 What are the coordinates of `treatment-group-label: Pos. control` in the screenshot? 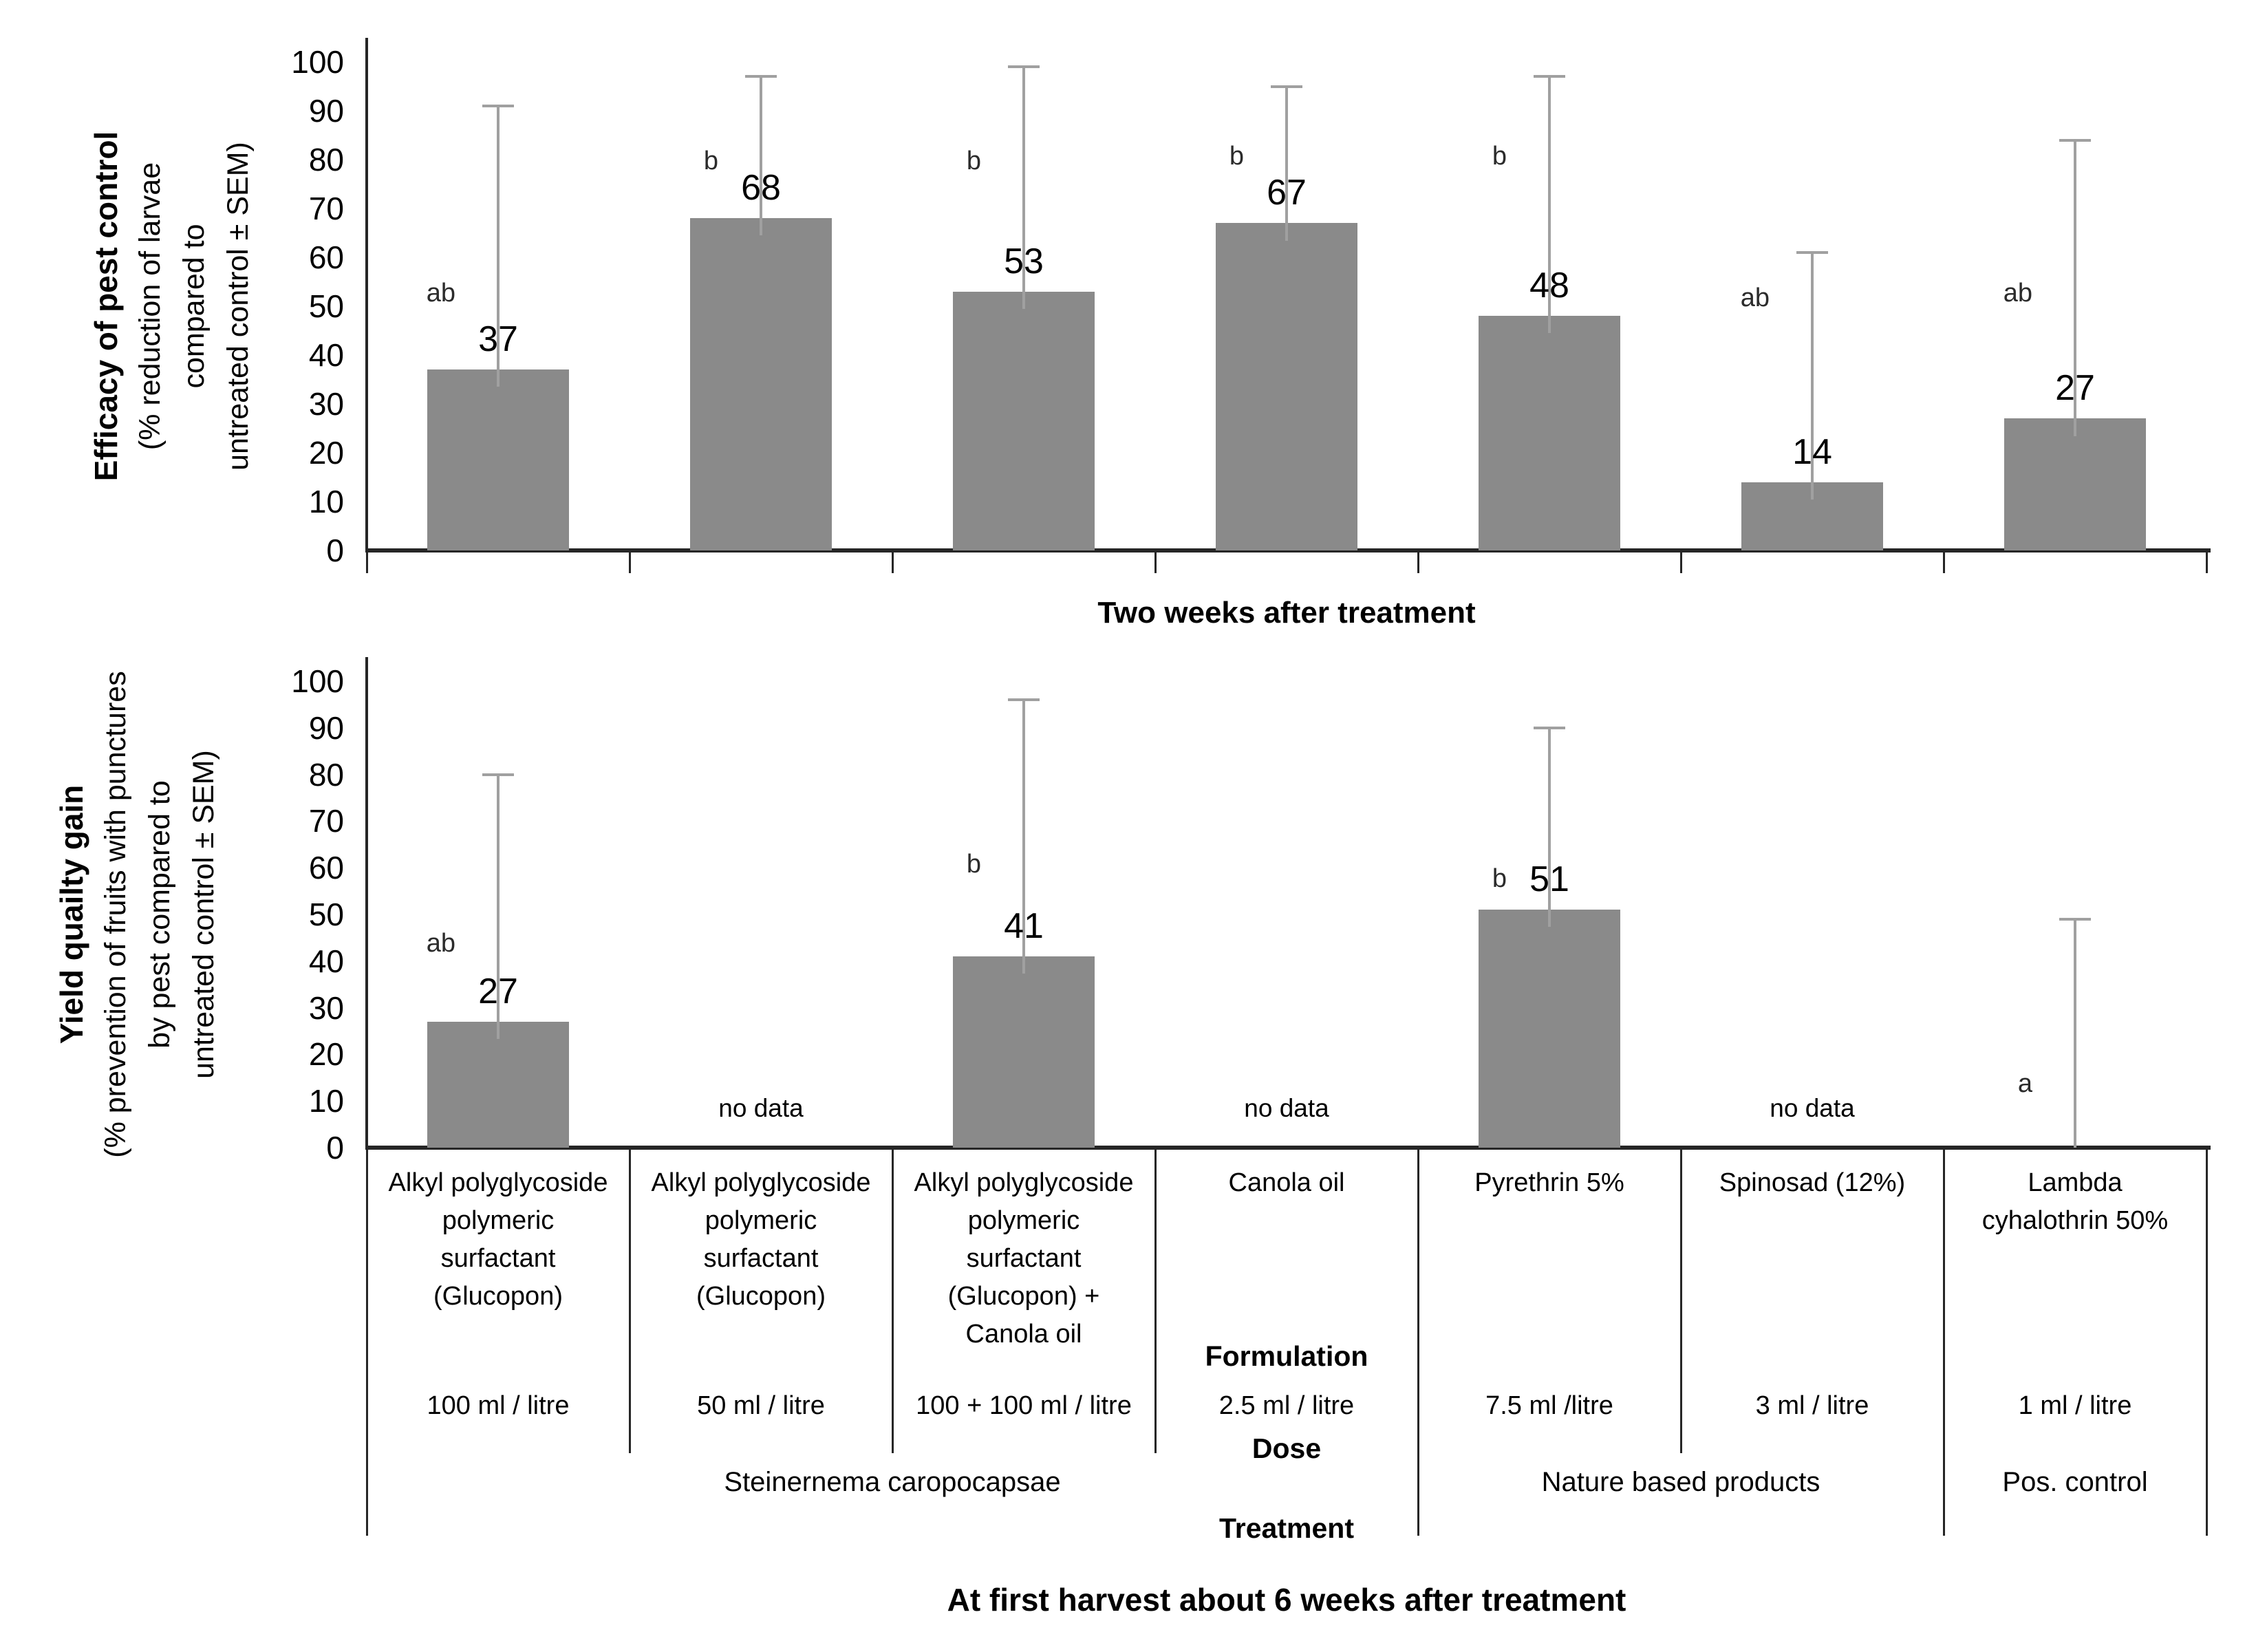 It's located at (2075, 1482).